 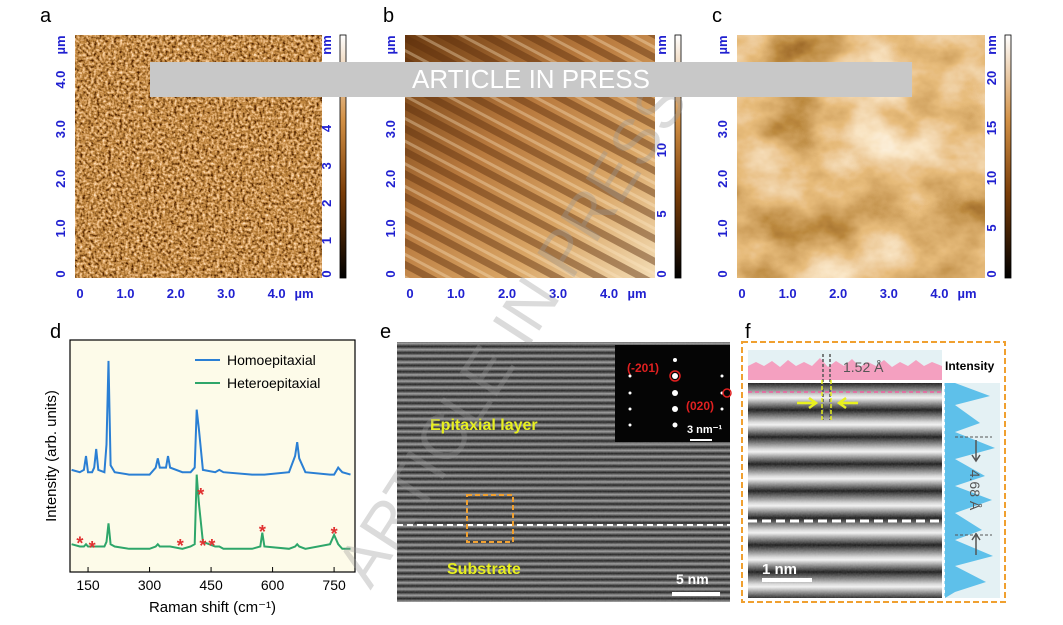 What do you see at coordinates (490, 518) in the screenshot?
I see `zoom-box` at bounding box center [490, 518].